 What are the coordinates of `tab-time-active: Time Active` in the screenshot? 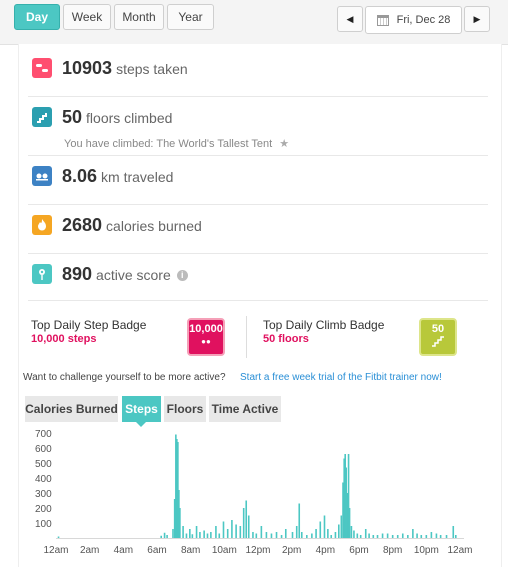 It's located at (245, 409).